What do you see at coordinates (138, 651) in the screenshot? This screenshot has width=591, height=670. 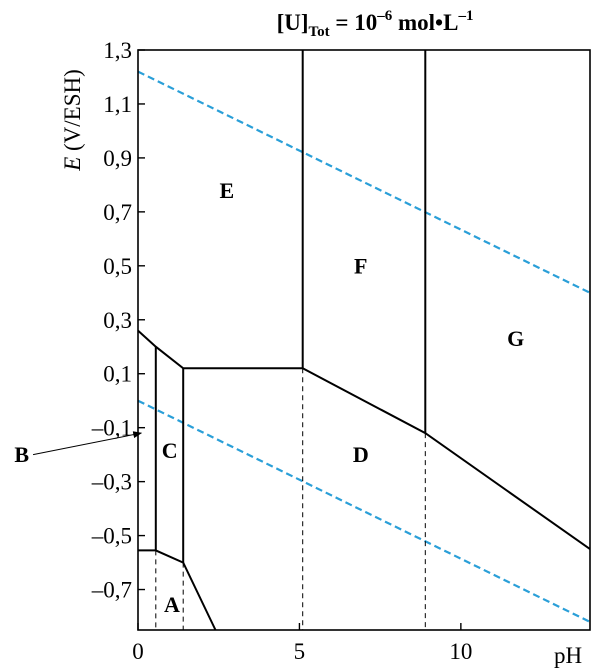 I see `x-tick-label: 0` at bounding box center [138, 651].